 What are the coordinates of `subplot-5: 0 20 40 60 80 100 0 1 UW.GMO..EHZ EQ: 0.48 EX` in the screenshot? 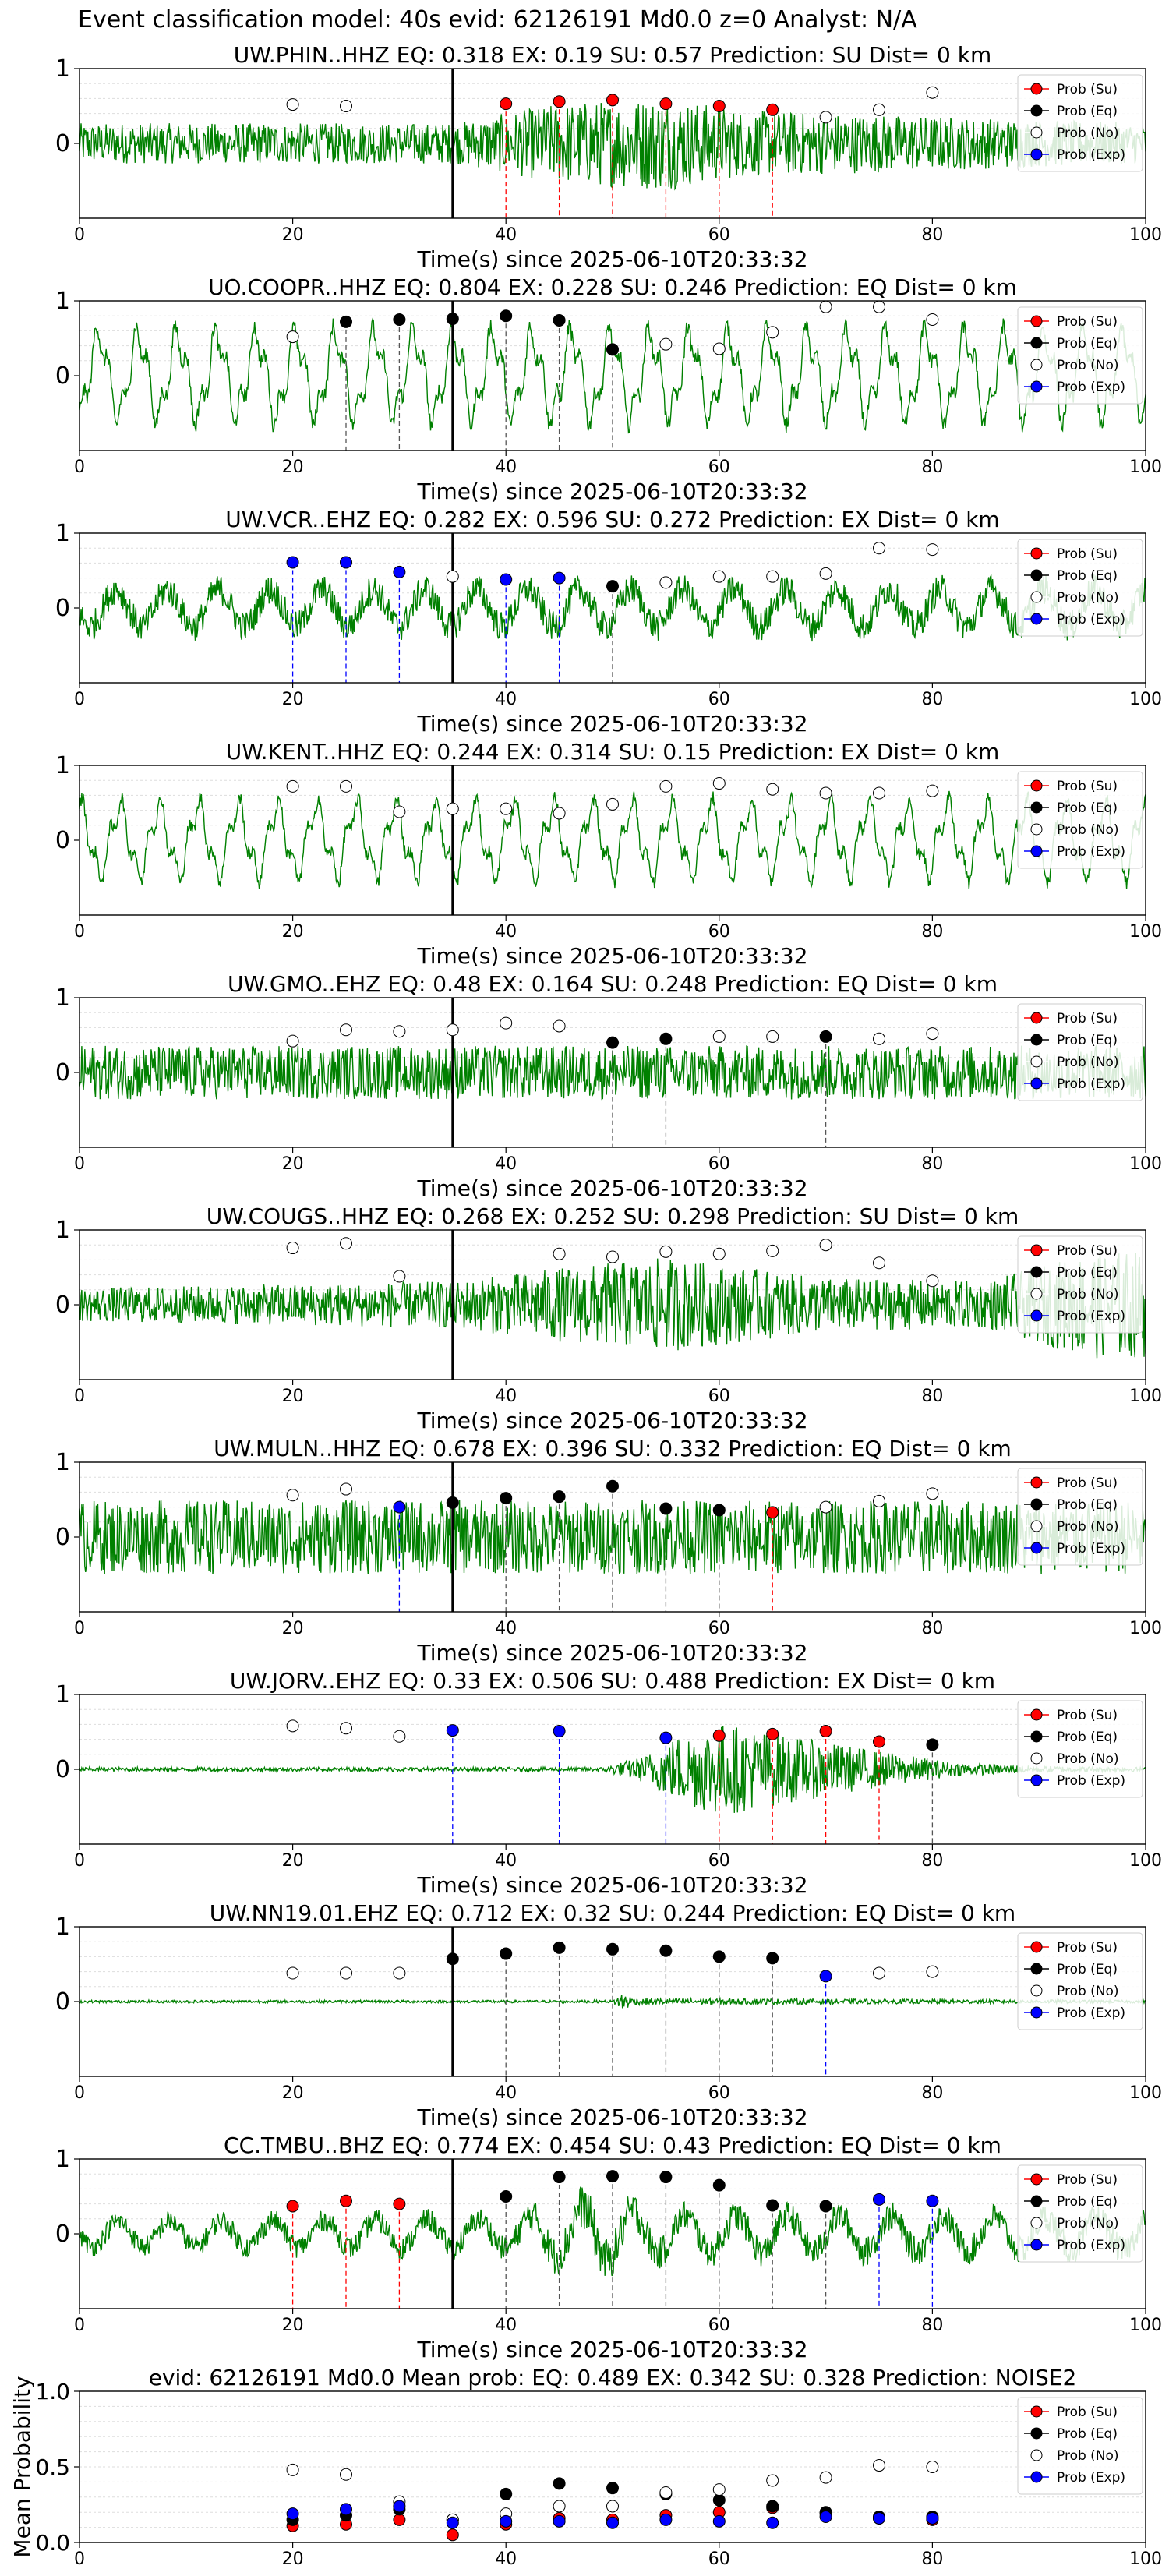 It's located at (608, 1086).